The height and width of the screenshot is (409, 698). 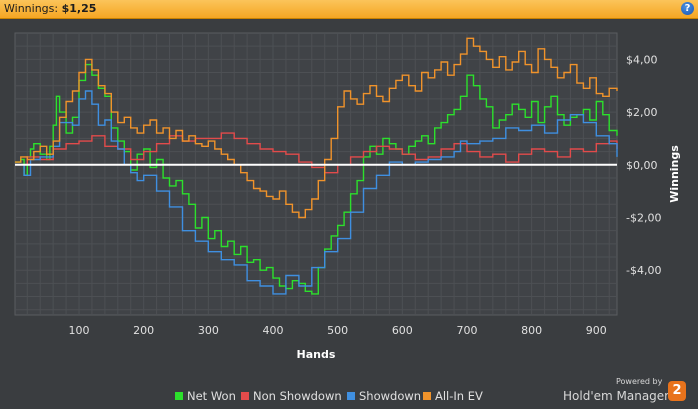 I want to click on y-tick-label: $0,00, so click(x=642, y=165).